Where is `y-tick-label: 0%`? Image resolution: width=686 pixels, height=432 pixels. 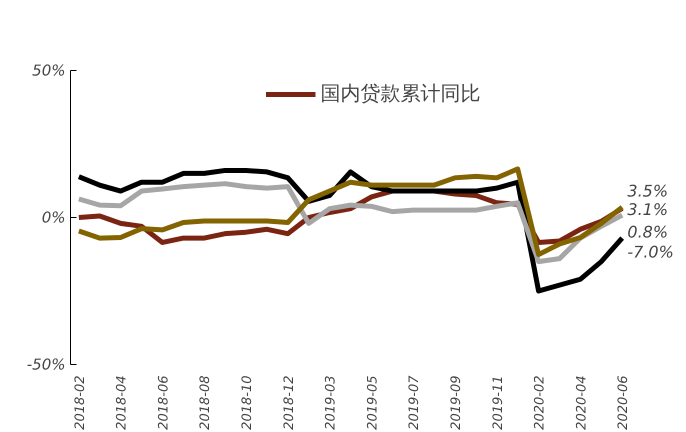
y-tick-label: 0% is located at coordinates (54, 217).